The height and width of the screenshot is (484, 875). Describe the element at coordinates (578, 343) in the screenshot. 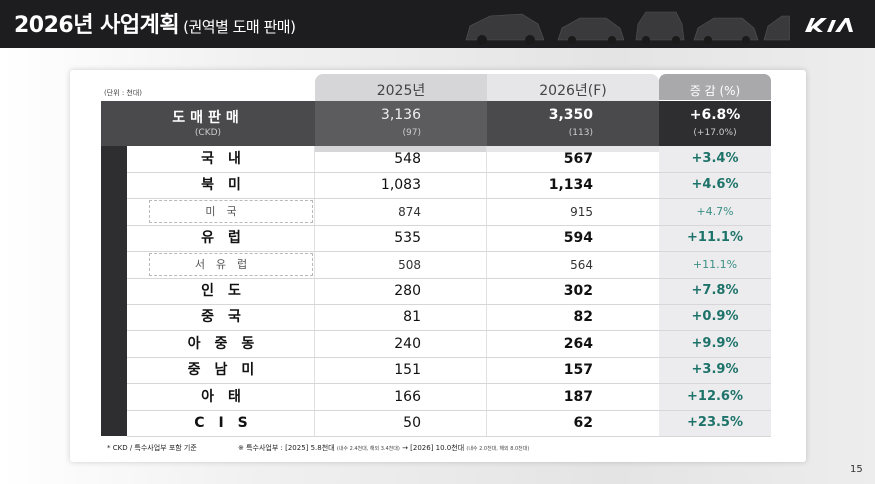

I see `value-2026: 264` at that location.